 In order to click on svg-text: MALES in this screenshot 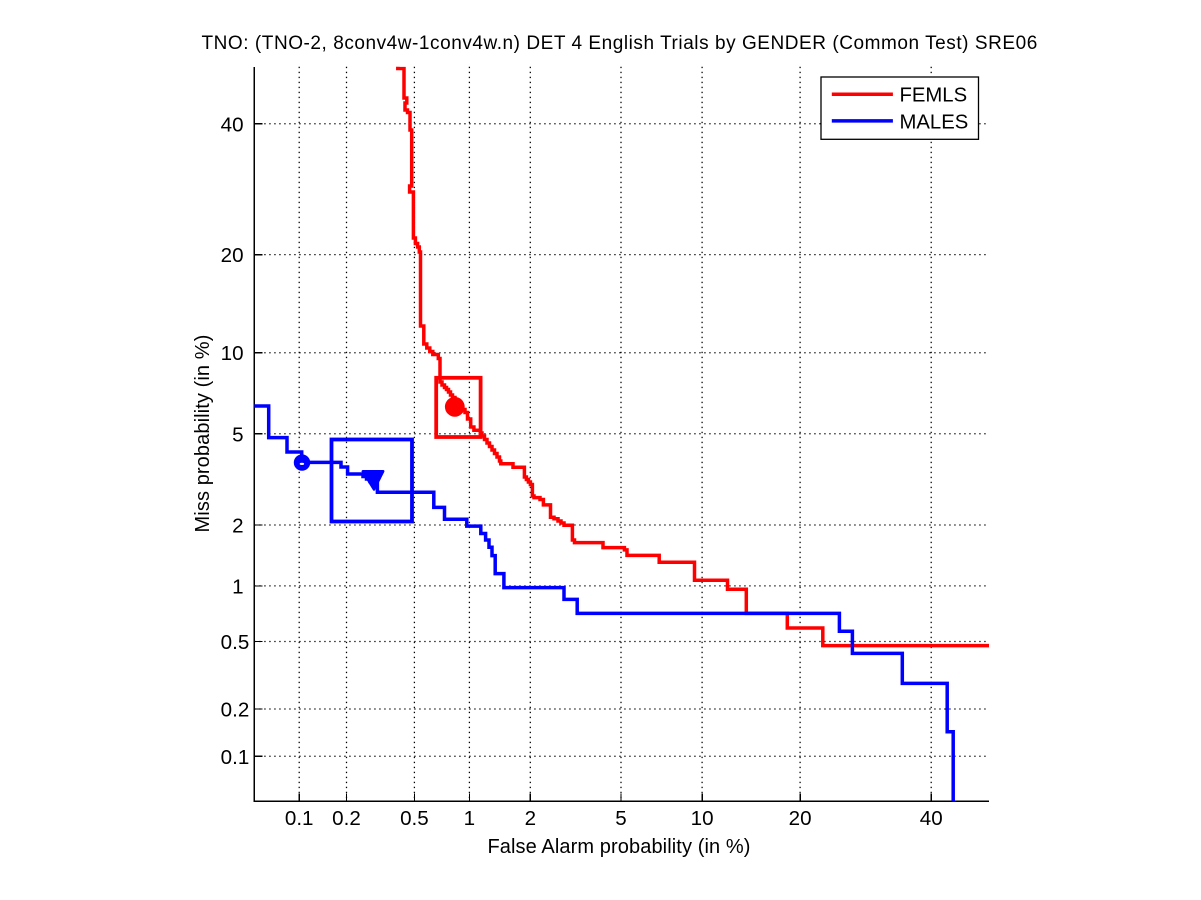, I will do `click(934, 122)`.